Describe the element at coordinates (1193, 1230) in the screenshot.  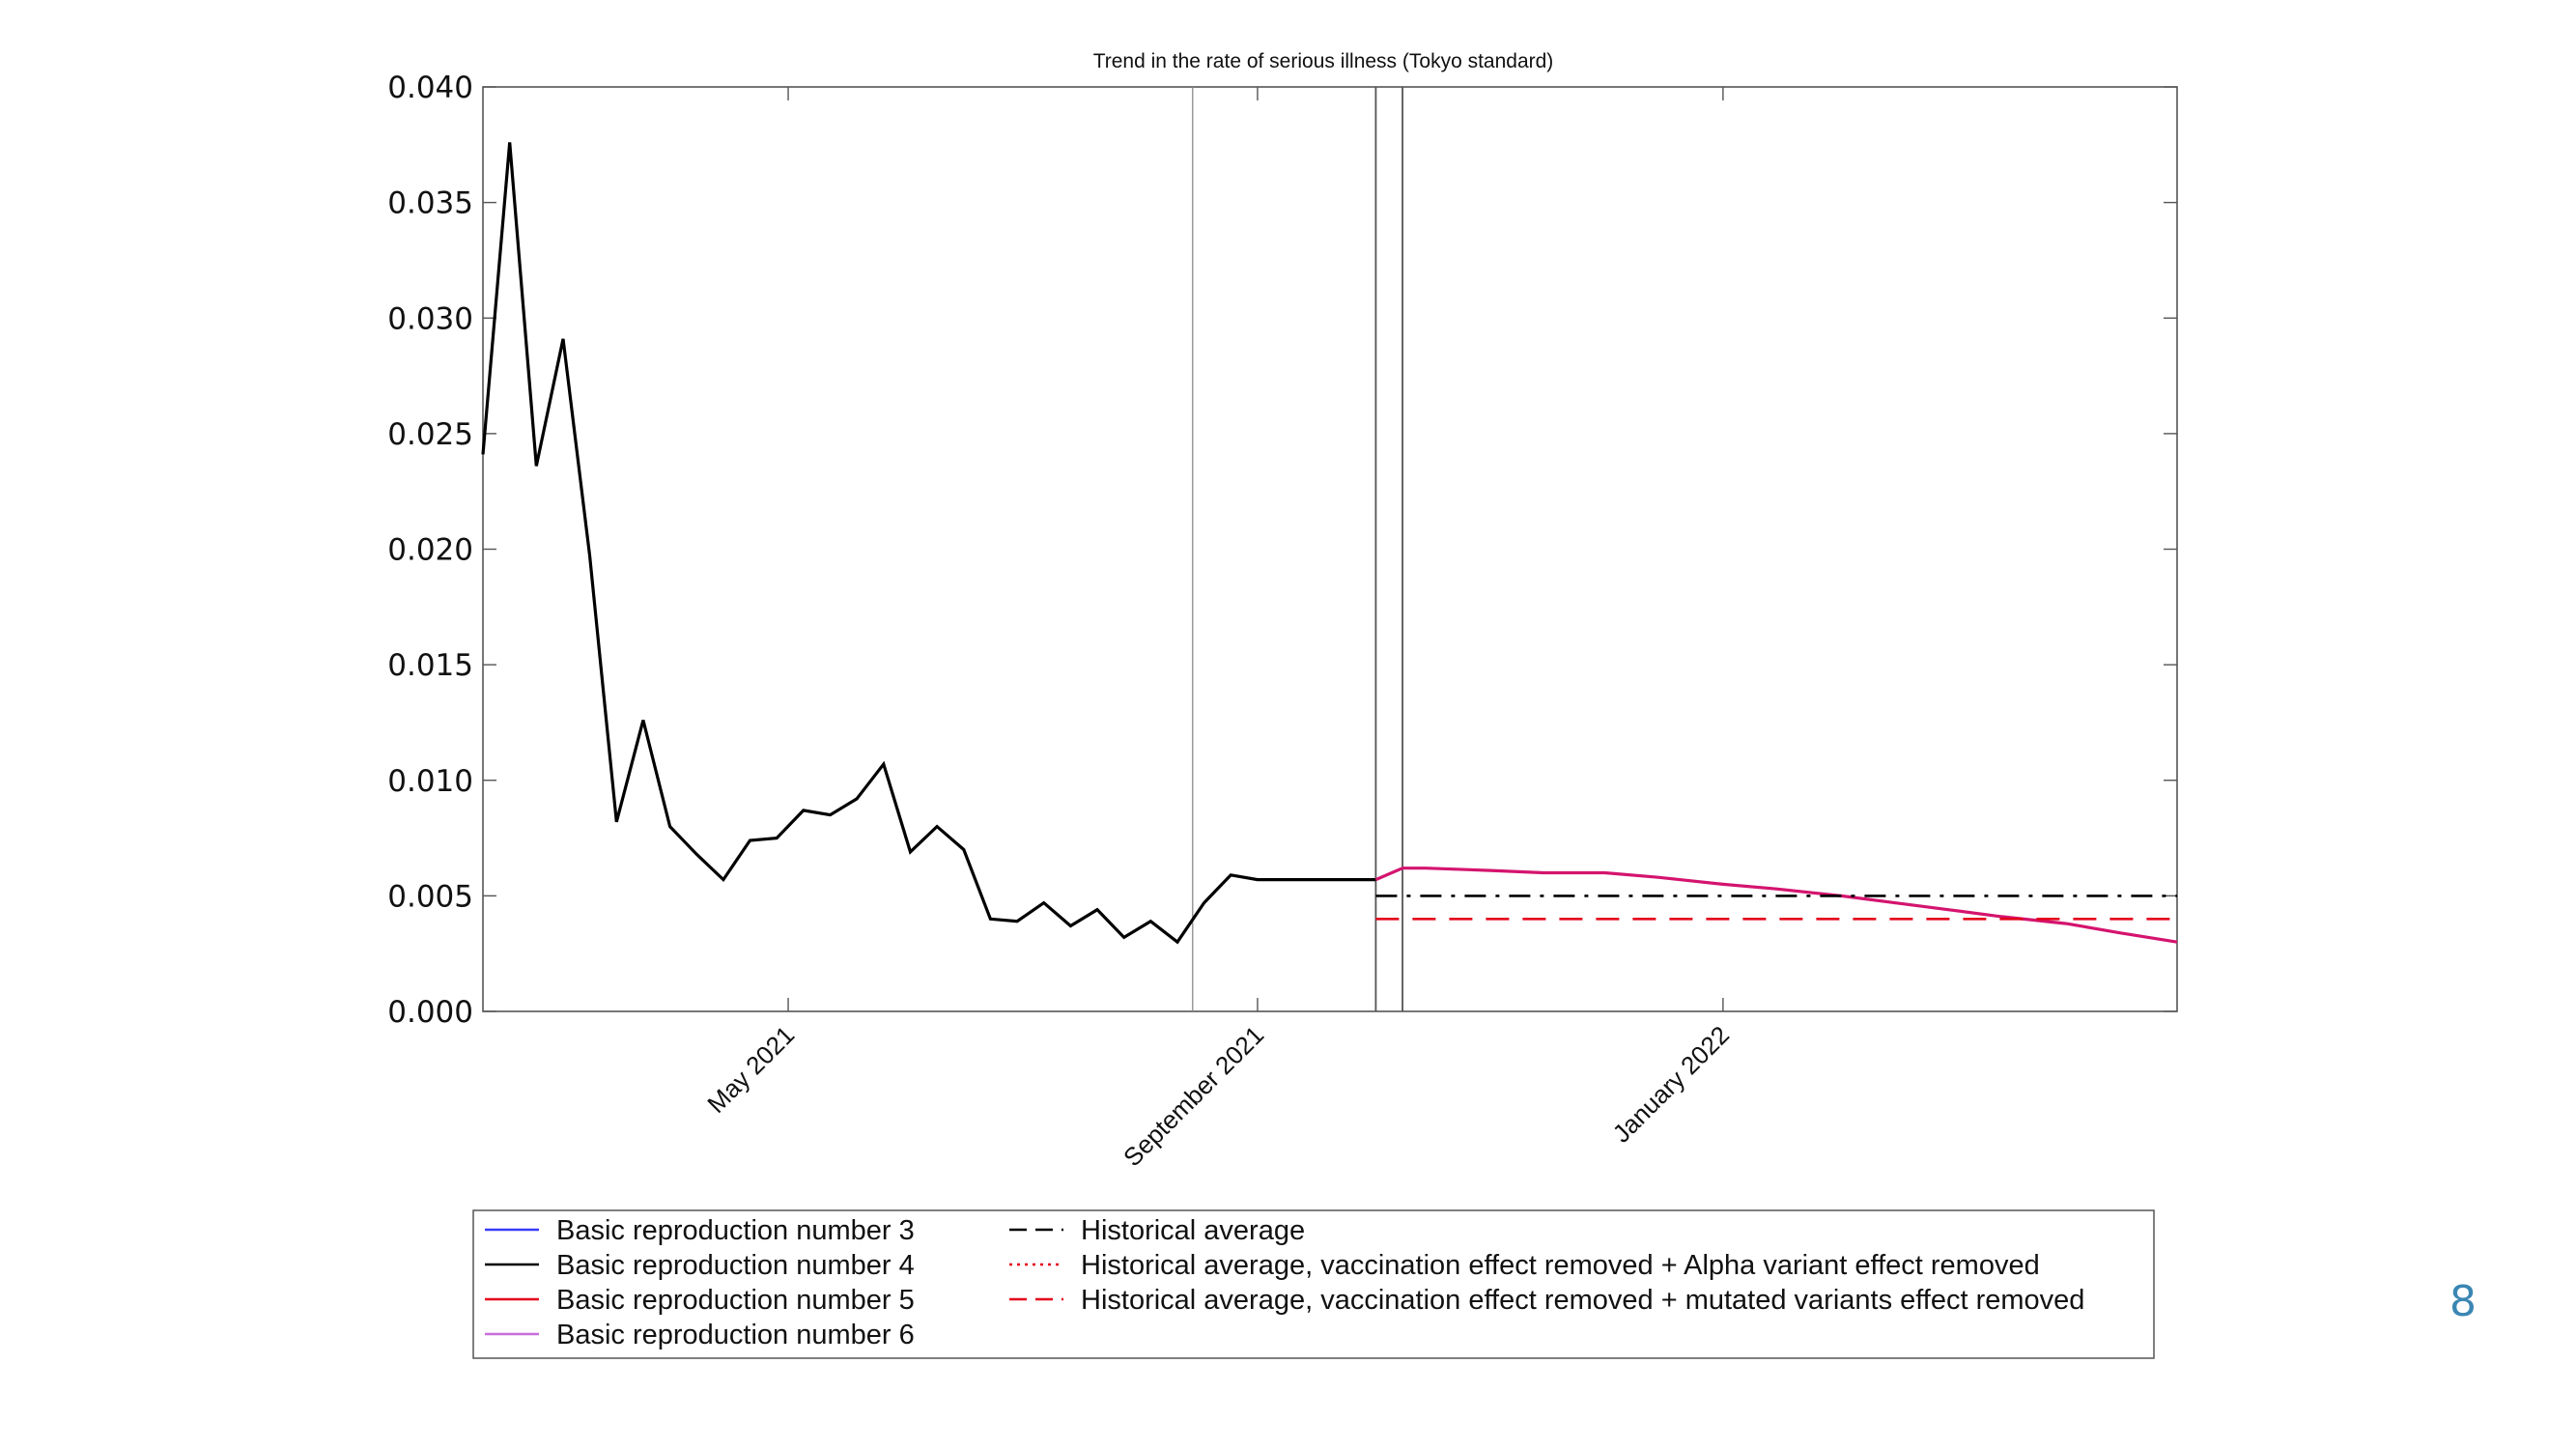
I see `legend-label: Historical average` at that location.